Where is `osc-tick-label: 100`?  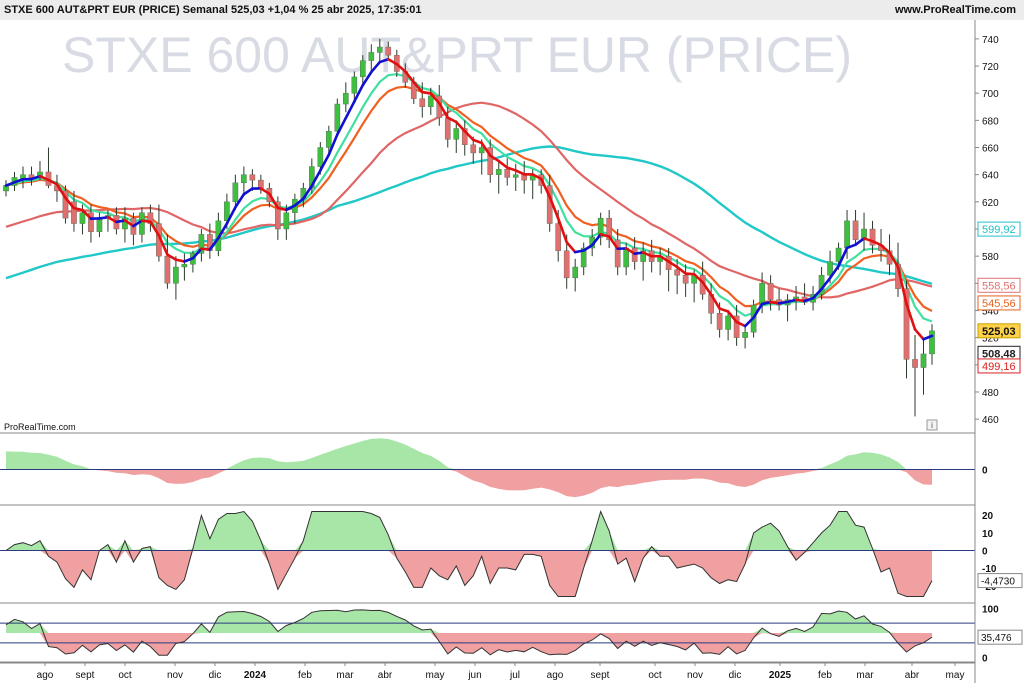 osc-tick-label: 100 is located at coordinates (990, 609).